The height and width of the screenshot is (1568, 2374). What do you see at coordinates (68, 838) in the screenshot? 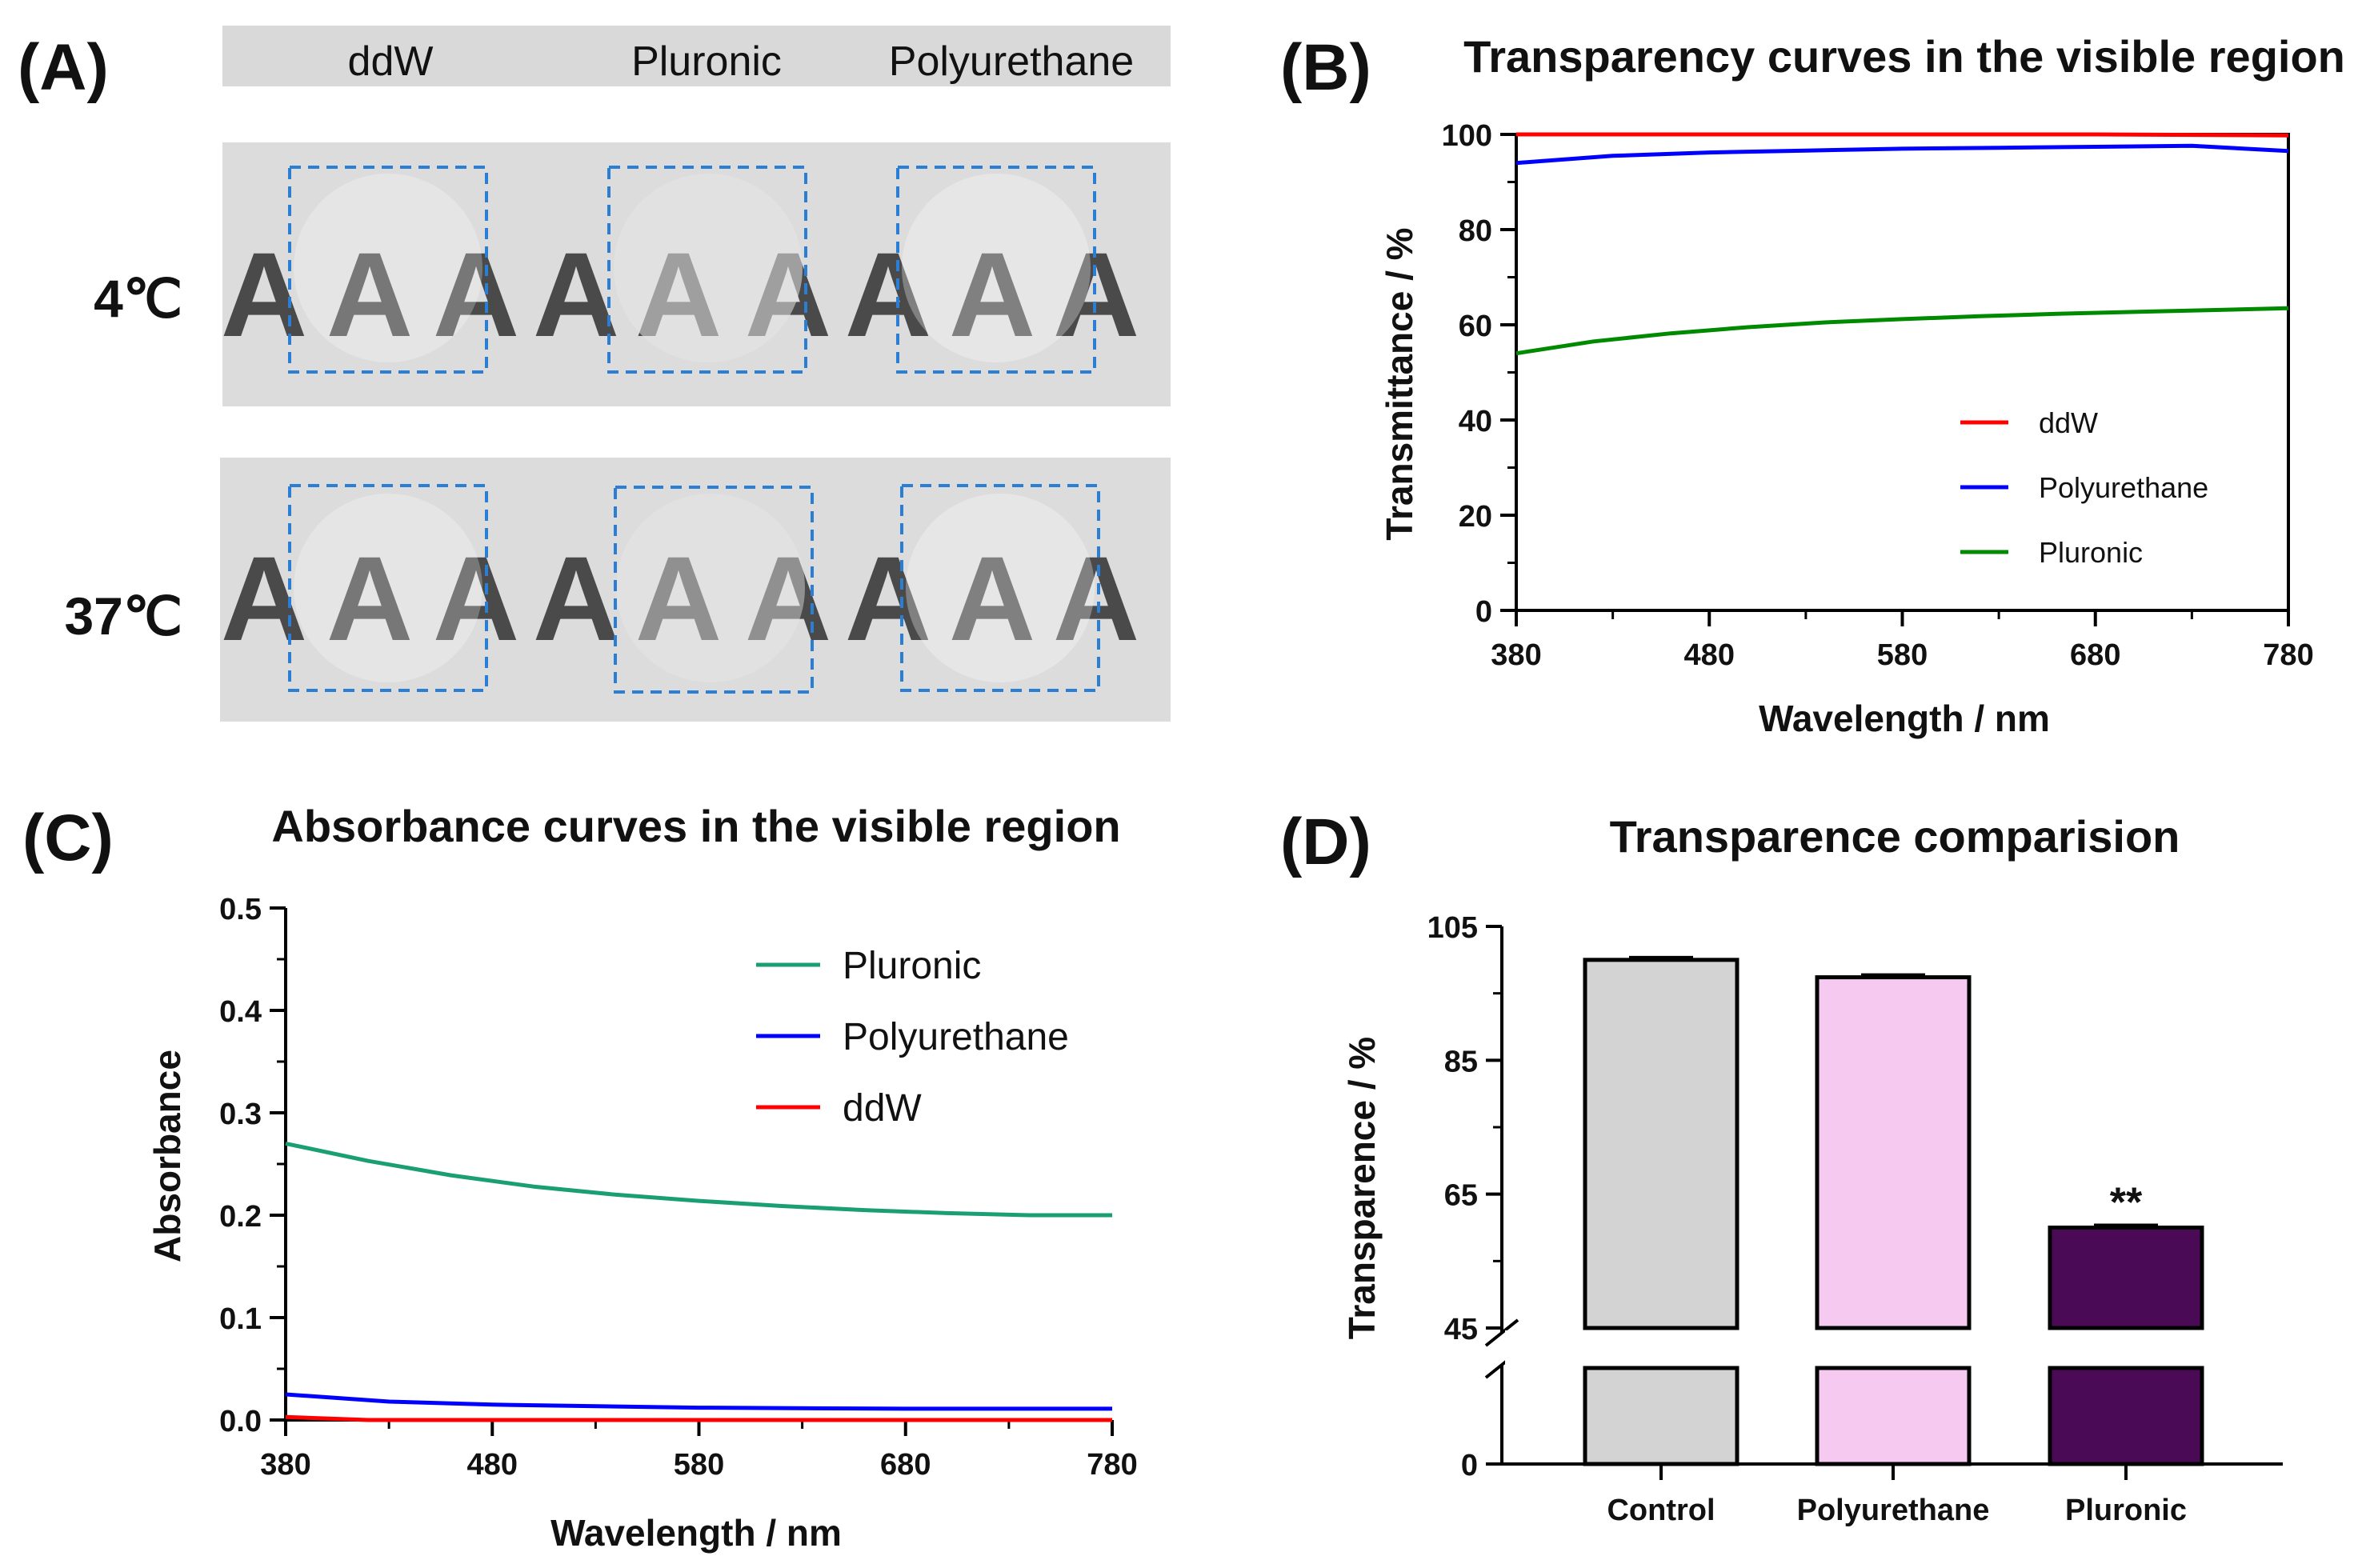
I see `panel-c-label: (C)` at bounding box center [68, 838].